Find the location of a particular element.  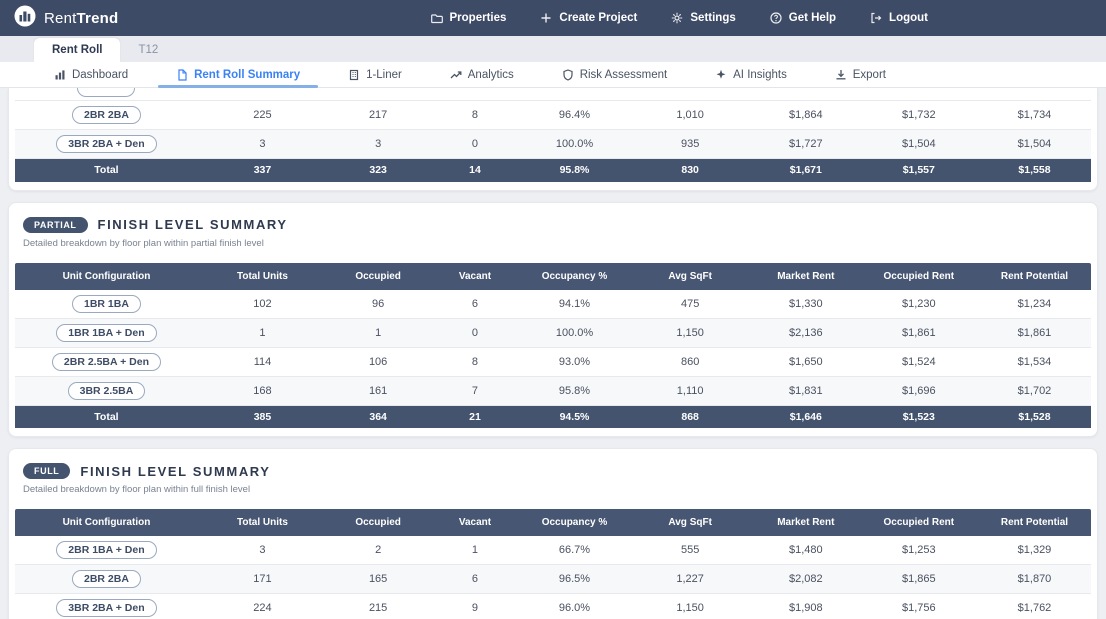

gear-icon is located at coordinates (677, 18).